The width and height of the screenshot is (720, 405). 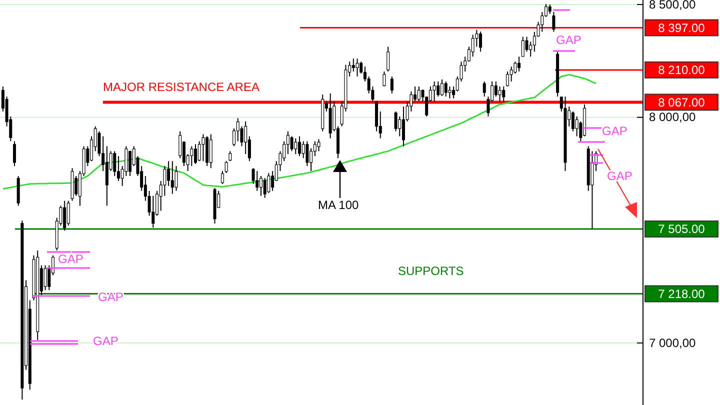 What do you see at coordinates (682, 27) in the screenshot?
I see `ref-line-label: 8 397.00` at bounding box center [682, 27].